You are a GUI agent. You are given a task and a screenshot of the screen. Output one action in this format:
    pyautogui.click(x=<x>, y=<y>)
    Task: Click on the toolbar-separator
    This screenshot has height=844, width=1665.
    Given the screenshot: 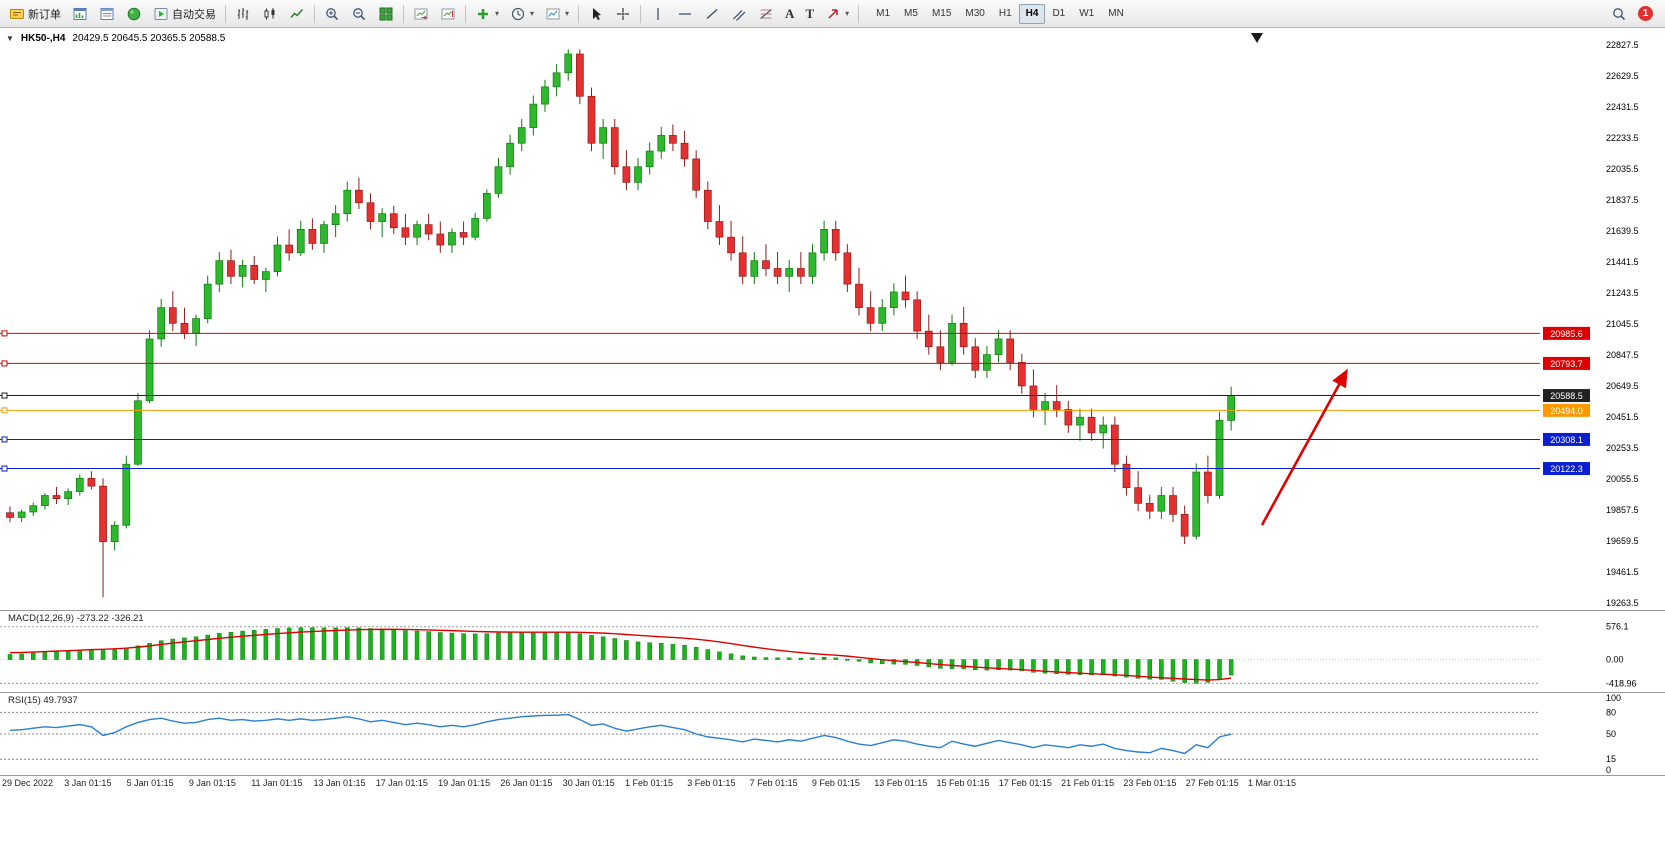 What is the action you would take?
    pyautogui.click(x=314, y=13)
    